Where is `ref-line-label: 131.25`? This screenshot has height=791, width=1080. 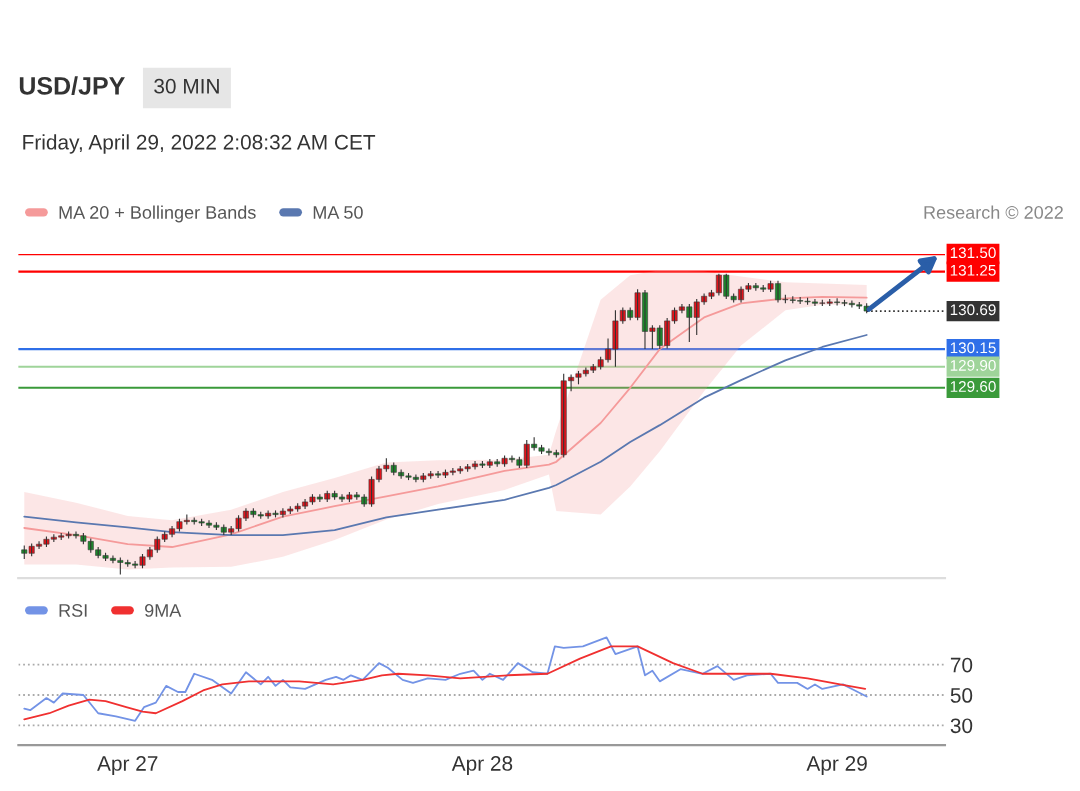 ref-line-label: 131.25 is located at coordinates (973, 270).